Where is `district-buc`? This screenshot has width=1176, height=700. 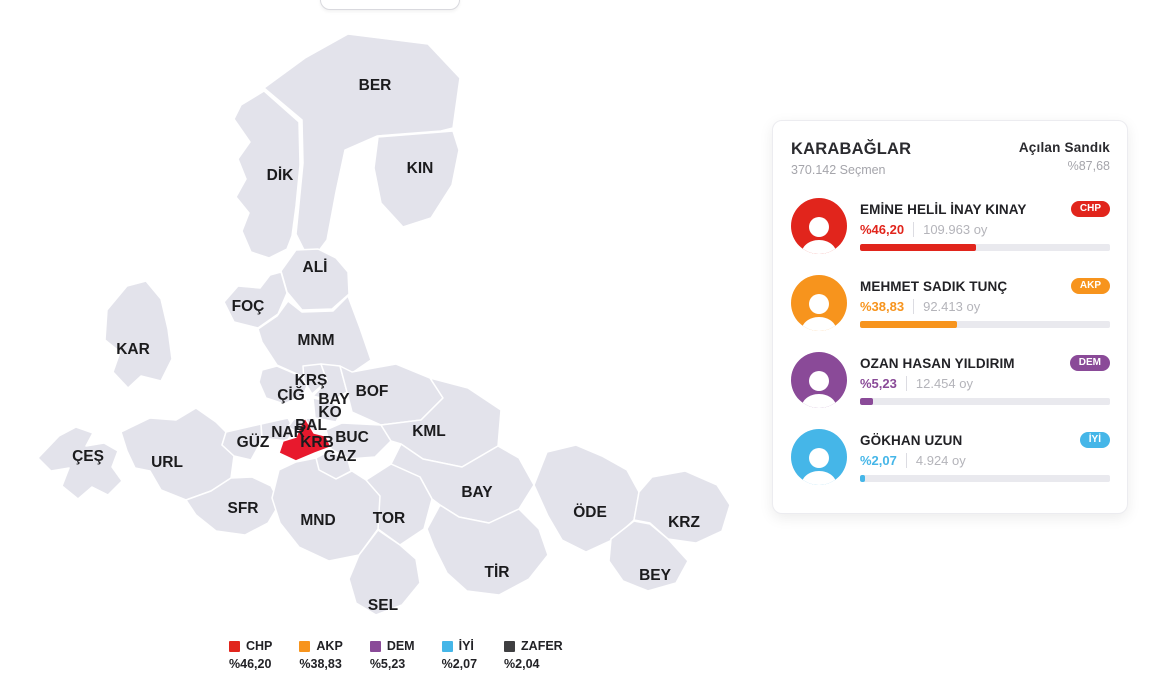
district-buc is located at coordinates (358, 441).